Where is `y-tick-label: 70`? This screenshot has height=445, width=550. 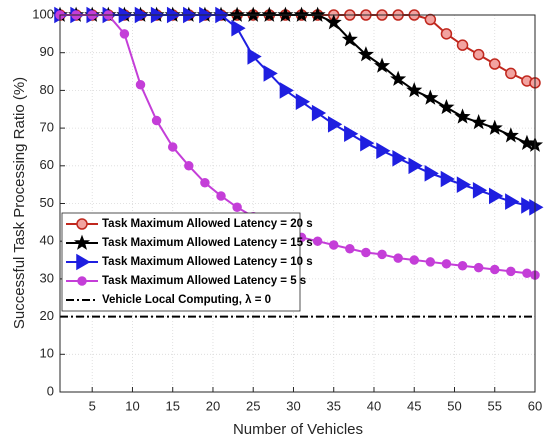
y-tick-label: 70 is located at coordinates (47, 127).